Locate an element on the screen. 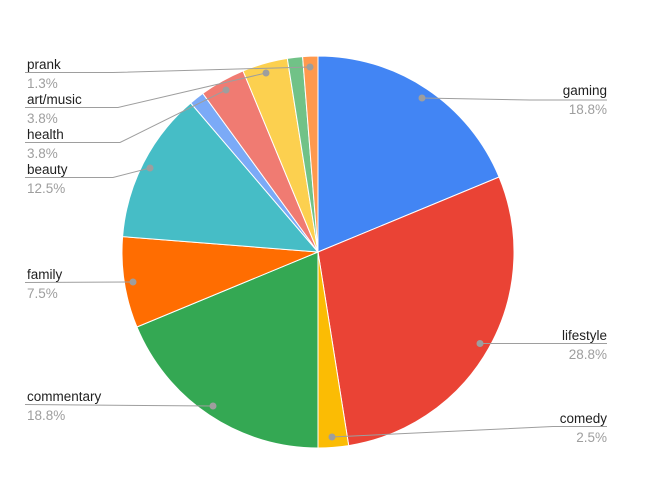  callout-commentary: commentary 18.8% is located at coordinates (64, 406).